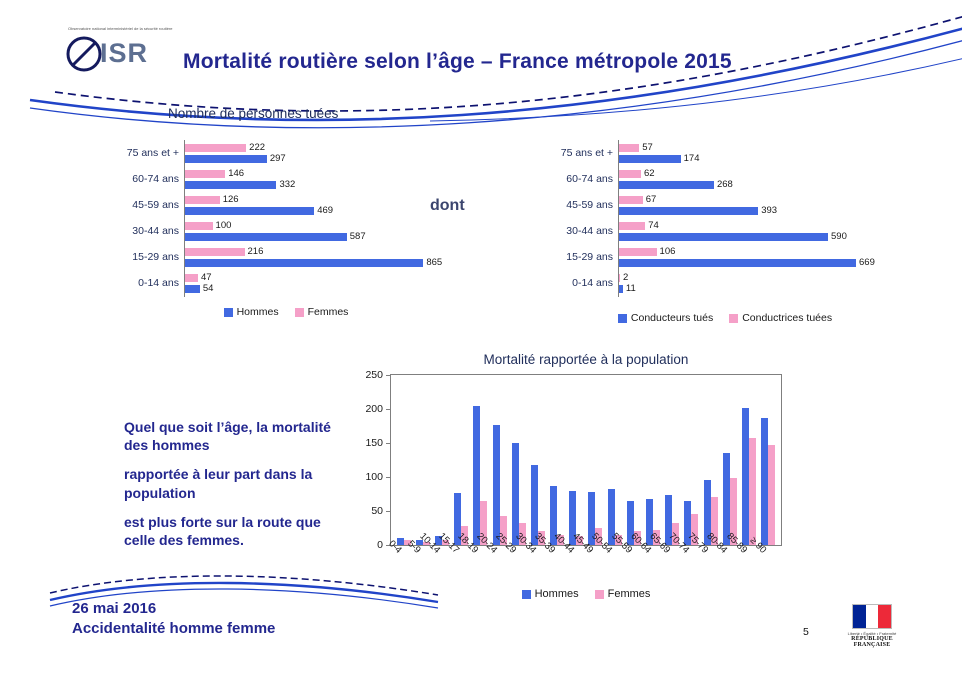 This screenshot has height=678, width=962. Describe the element at coordinates (649, 173) in the screenshot. I see `bar-value-label: 62` at that location.